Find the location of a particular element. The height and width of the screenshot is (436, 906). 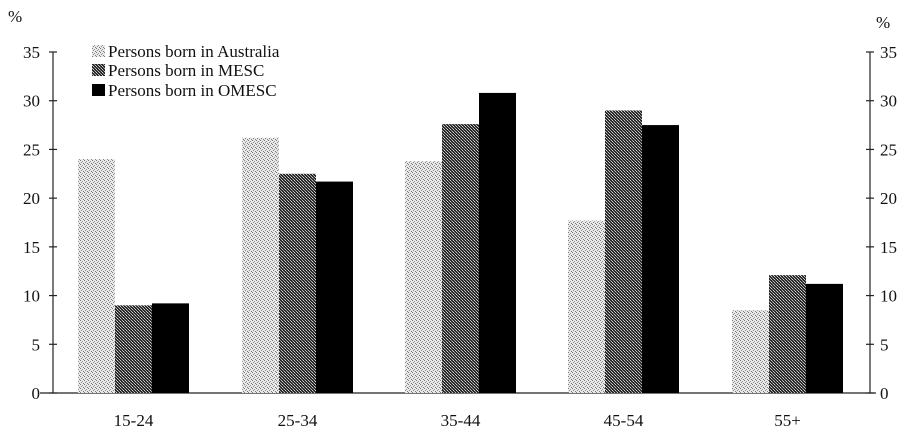

y-tick-label-right: 15 is located at coordinates (888, 247).